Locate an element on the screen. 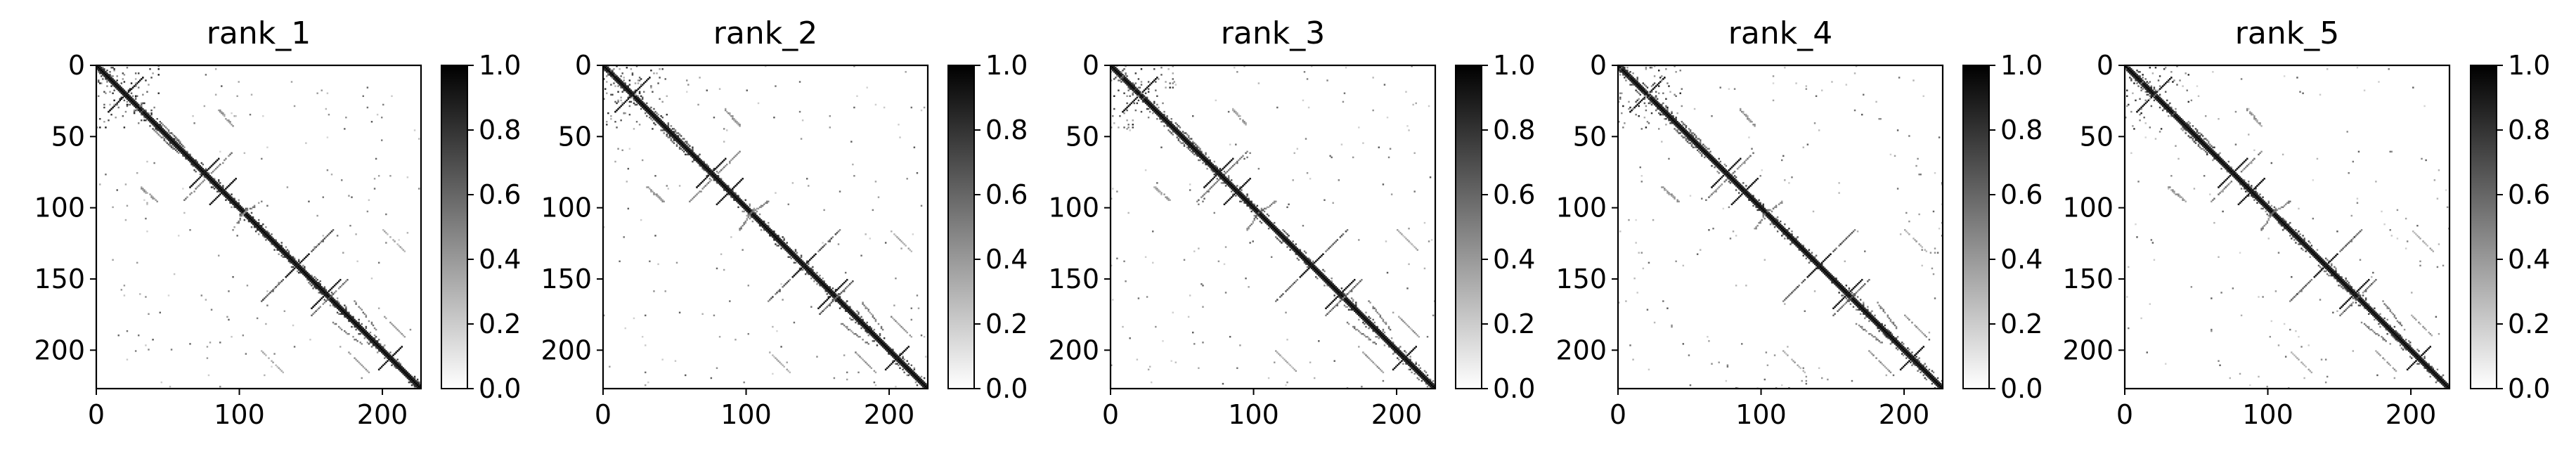  colorbar-tick-label: 0.6 is located at coordinates (500, 194).